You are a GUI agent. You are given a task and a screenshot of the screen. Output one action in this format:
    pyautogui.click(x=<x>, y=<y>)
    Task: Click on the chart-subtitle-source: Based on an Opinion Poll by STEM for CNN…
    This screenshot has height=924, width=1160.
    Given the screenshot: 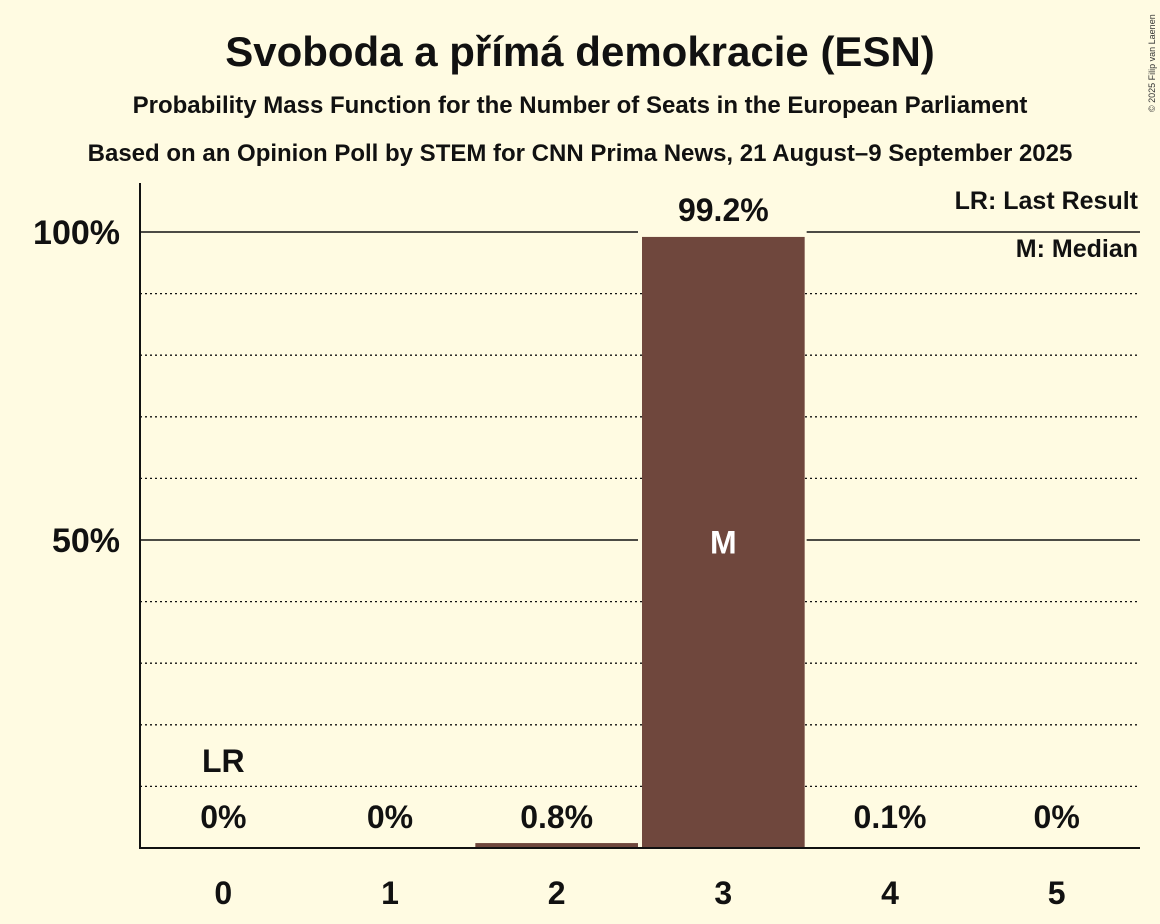 What is the action you would take?
    pyautogui.click(x=580, y=153)
    